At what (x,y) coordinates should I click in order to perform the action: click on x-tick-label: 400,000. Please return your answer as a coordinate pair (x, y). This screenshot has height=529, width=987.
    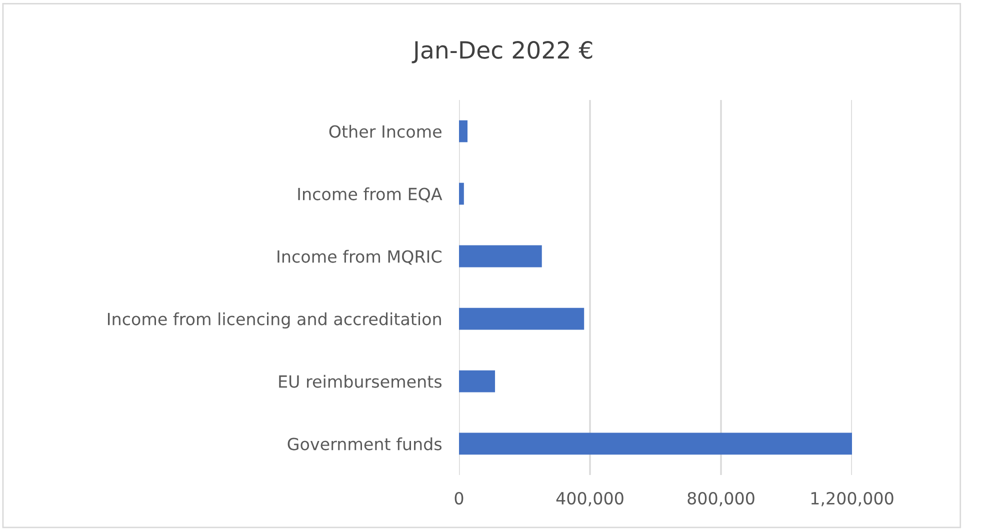
    Looking at the image, I should click on (590, 499).